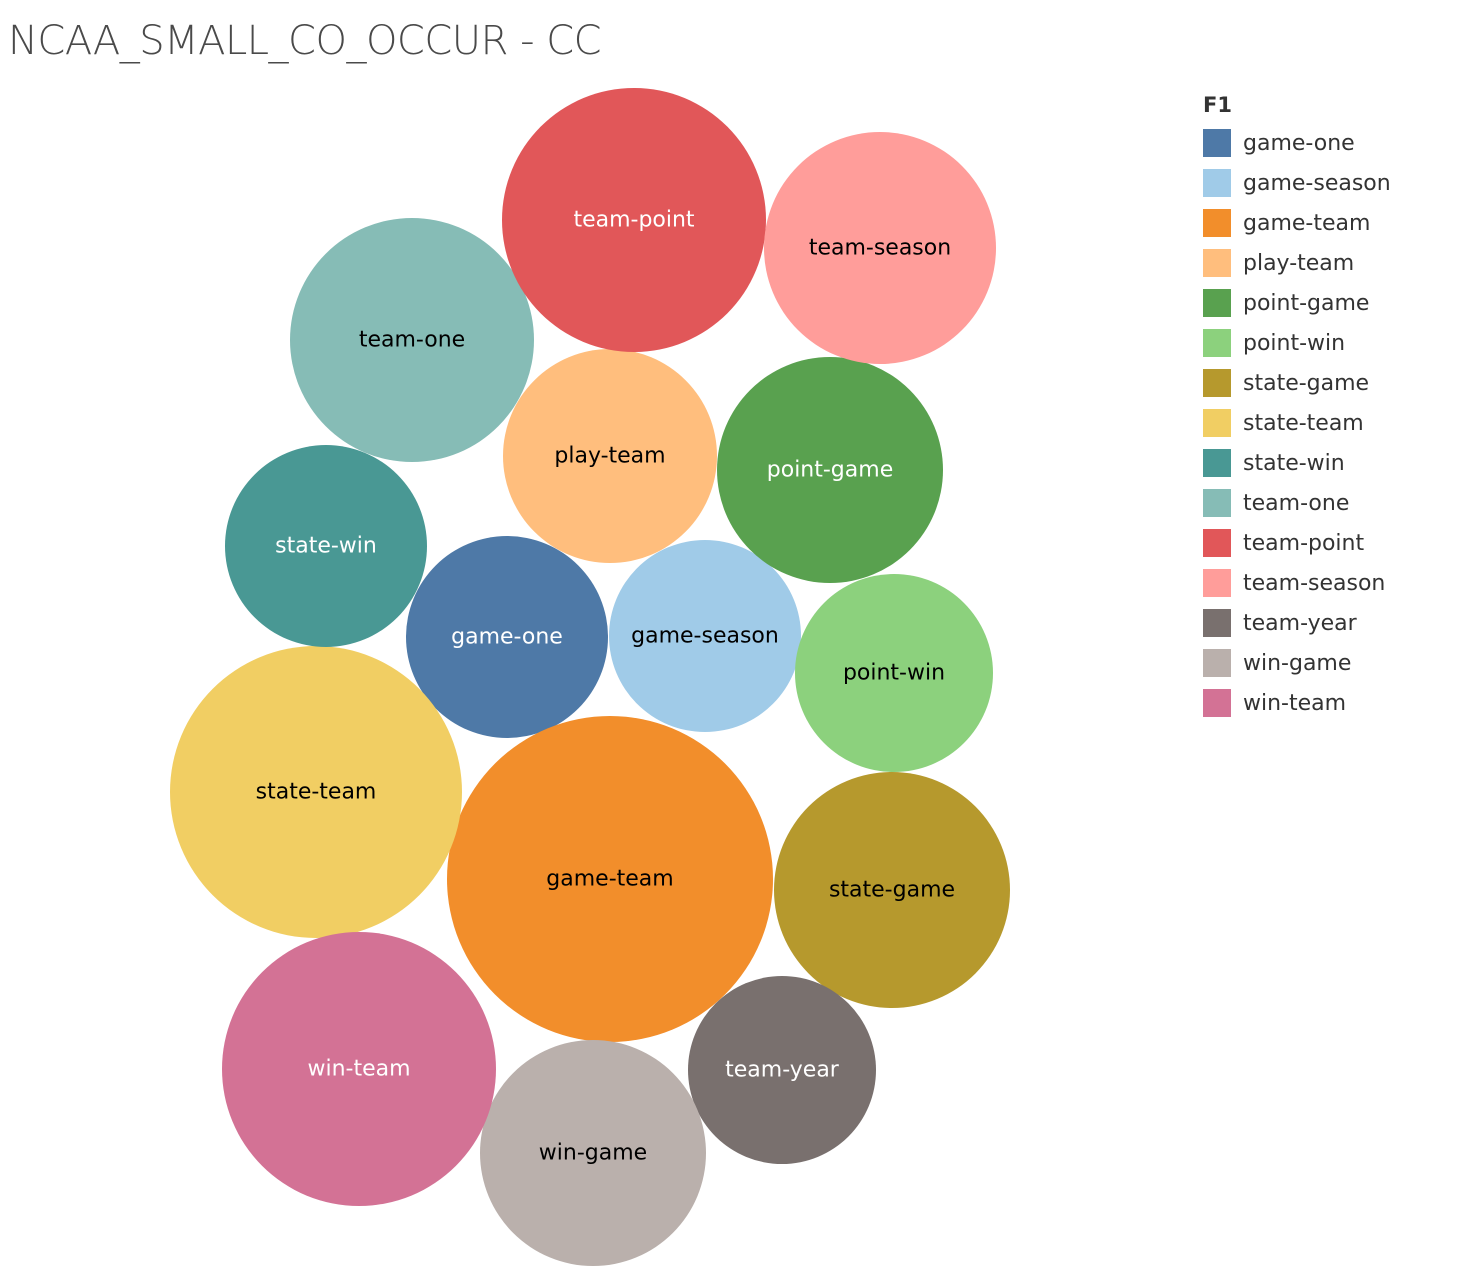 This screenshot has width=1480, height=1266. I want to click on bubble-team-one, so click(412, 340).